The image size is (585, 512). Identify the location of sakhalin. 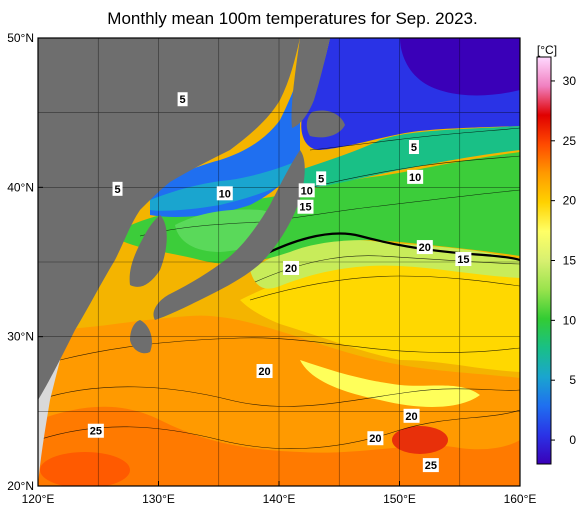
(310, 83).